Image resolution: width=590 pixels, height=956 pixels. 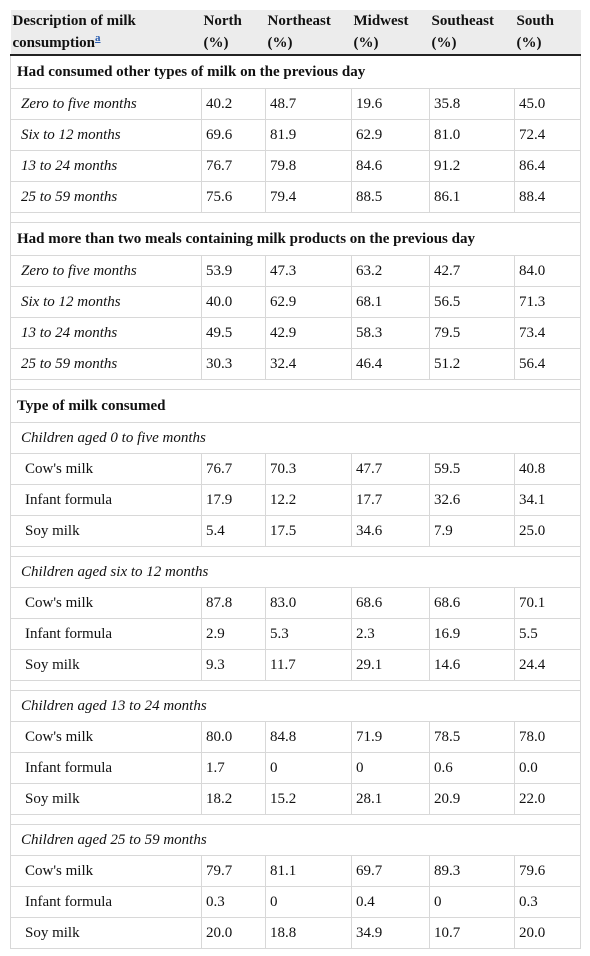 What do you see at coordinates (308, 166) in the screenshot?
I see `cell-northeast: 79.8` at bounding box center [308, 166].